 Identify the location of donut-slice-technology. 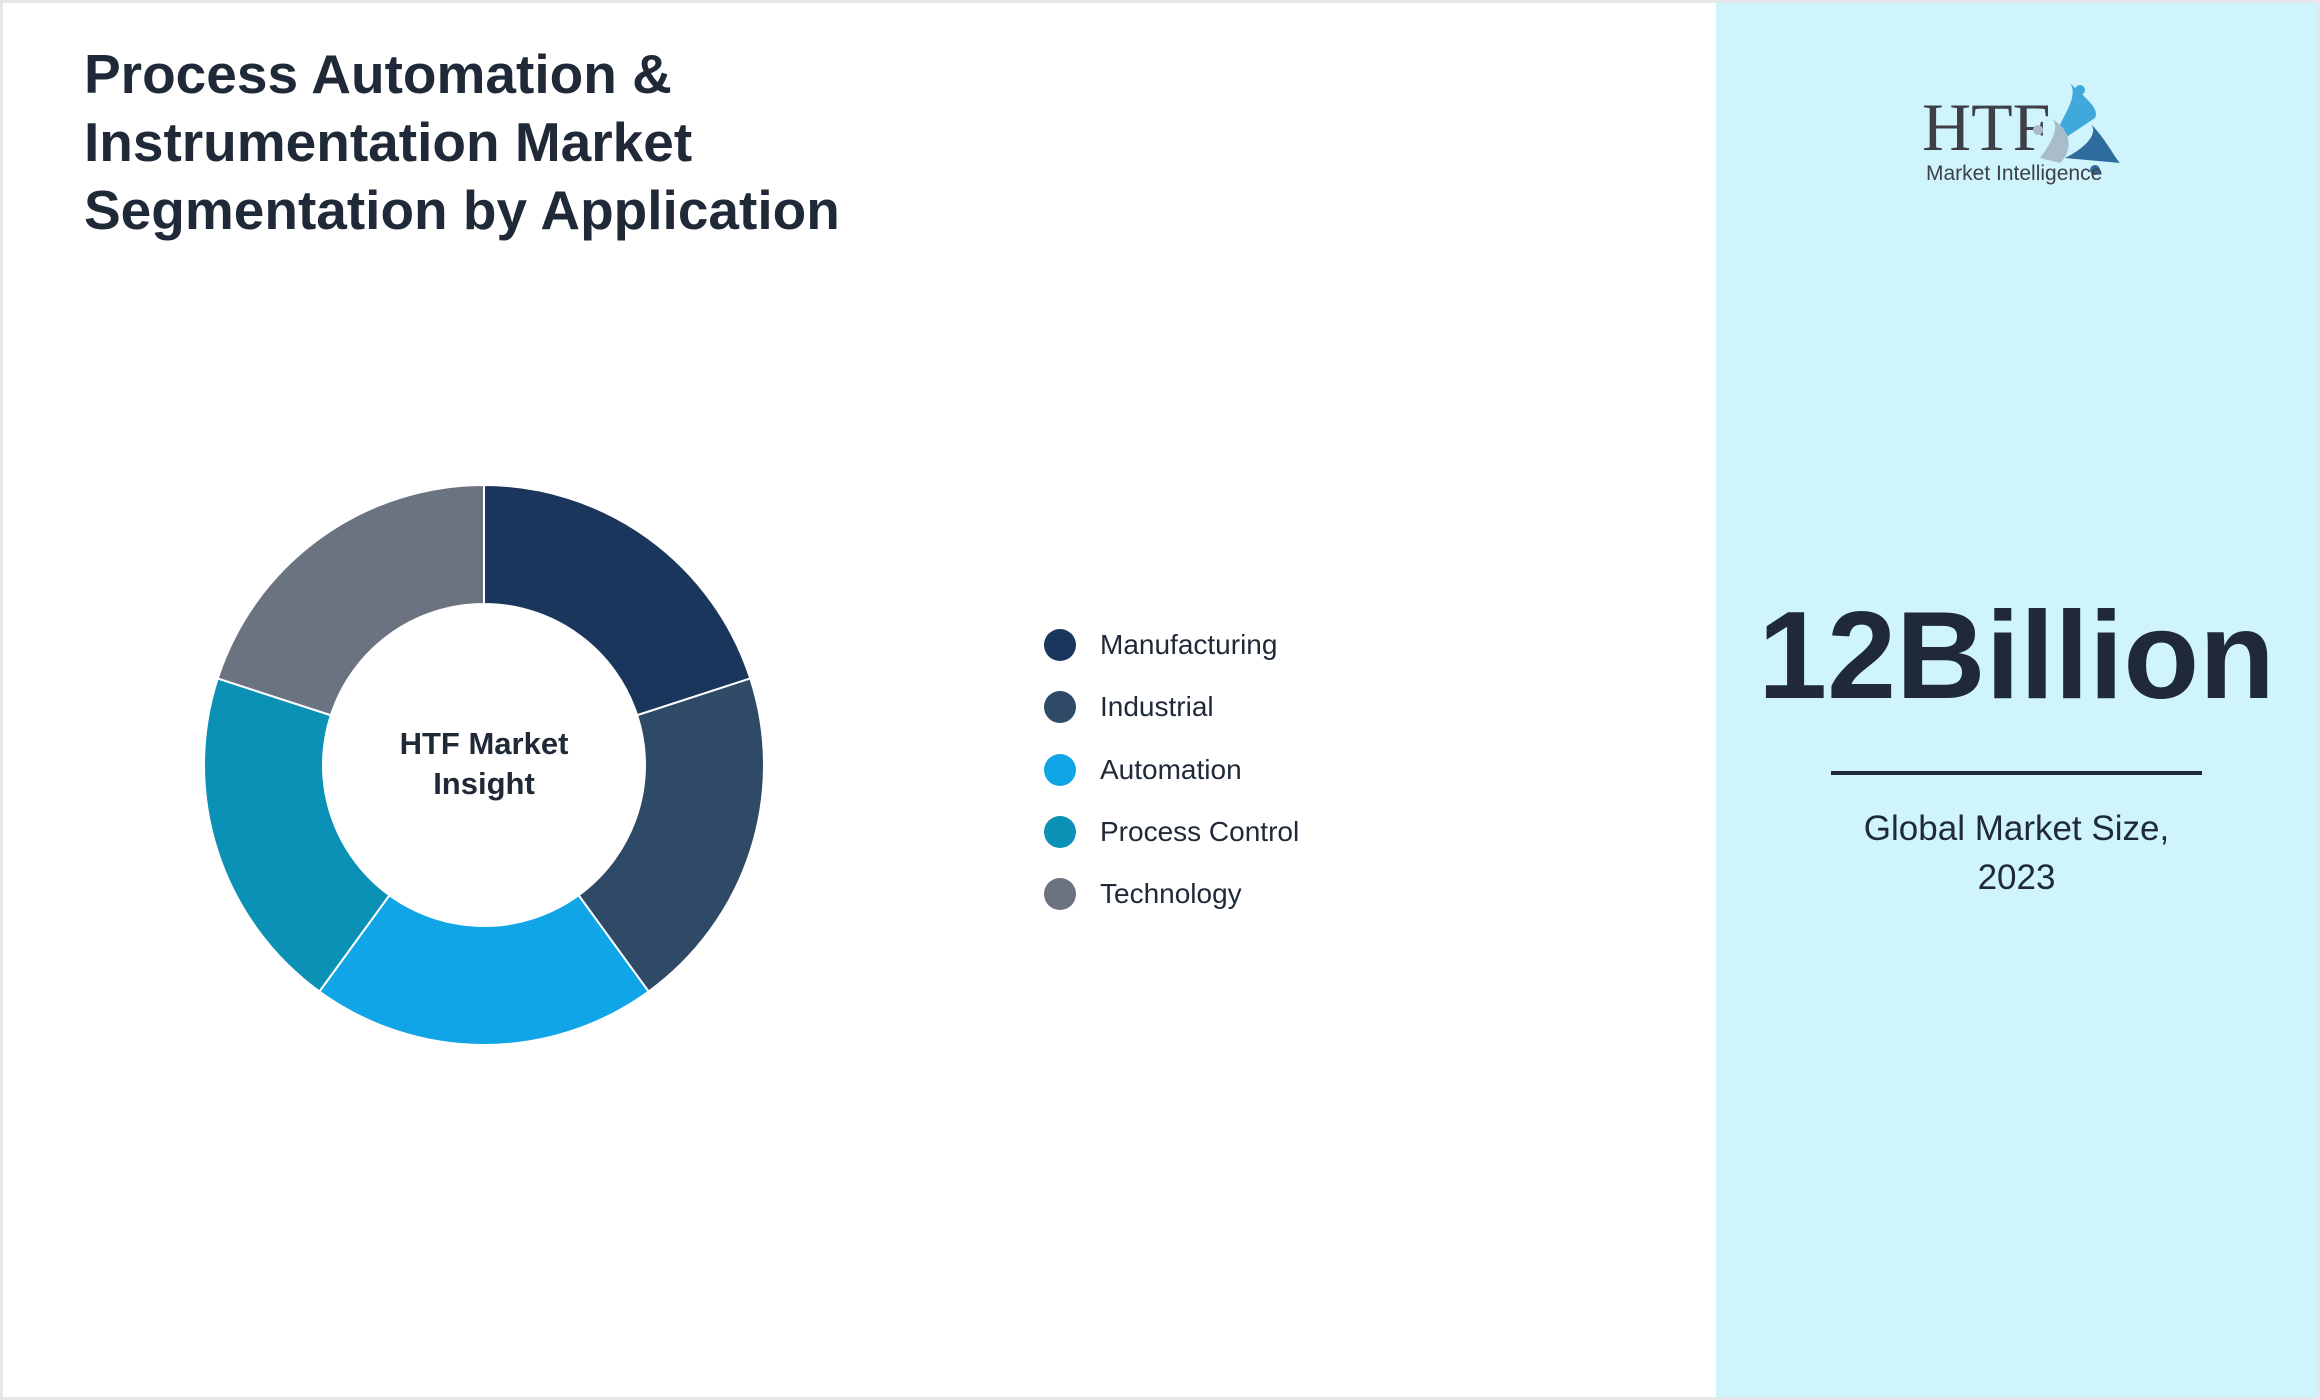
(350, 600).